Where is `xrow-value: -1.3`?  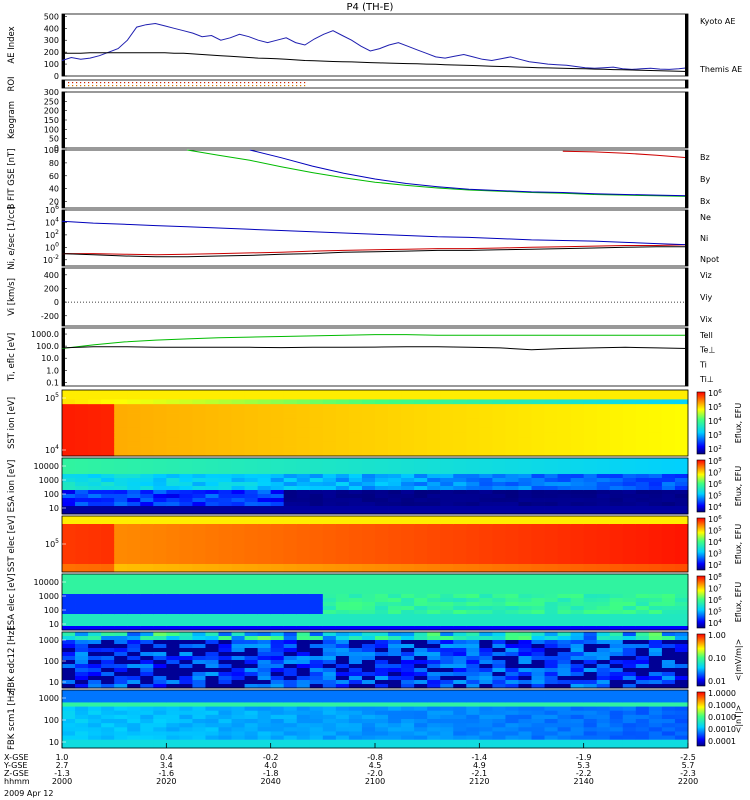 xrow-value: -1.3 is located at coordinates (62, 773).